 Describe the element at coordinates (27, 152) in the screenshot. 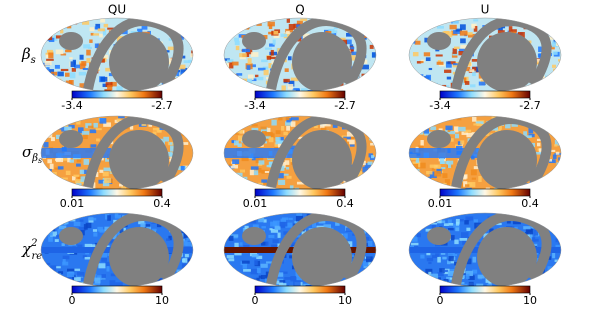

I see `label-symbol: σ` at that location.